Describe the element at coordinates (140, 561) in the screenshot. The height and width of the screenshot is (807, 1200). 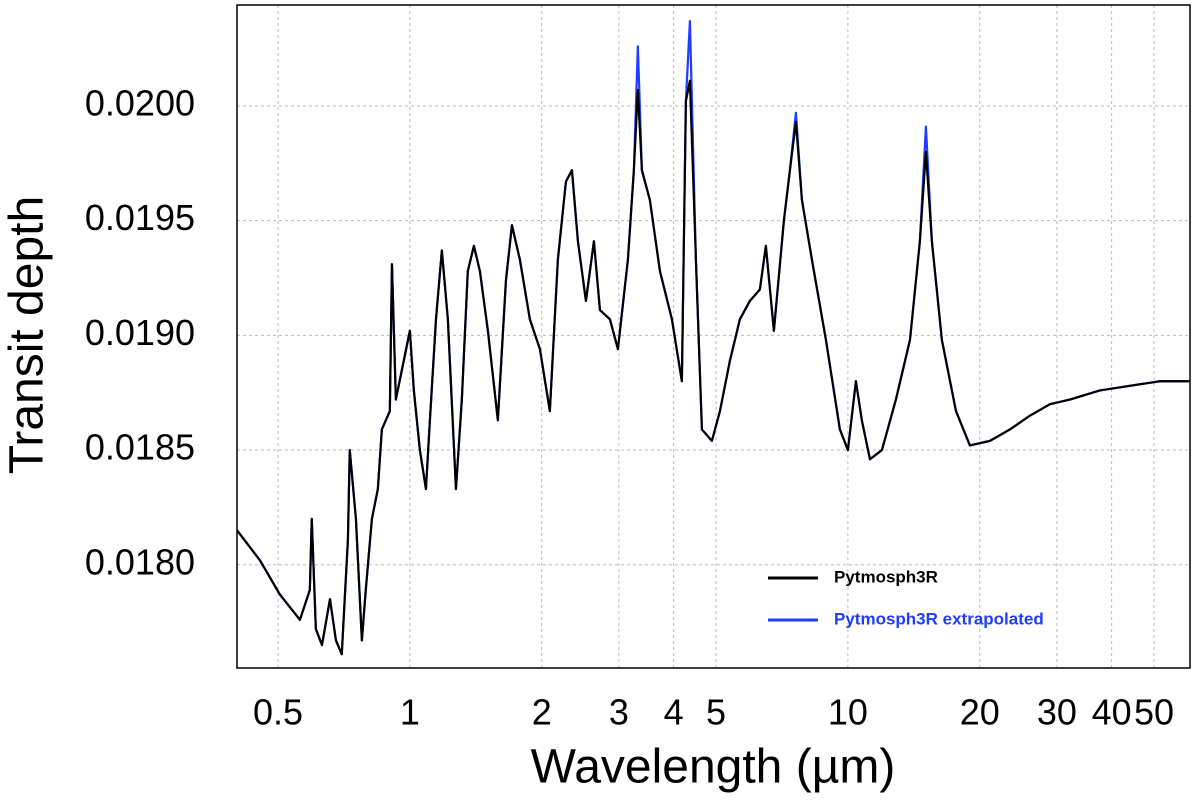
I see `y-tick-label: 0.0180` at that location.